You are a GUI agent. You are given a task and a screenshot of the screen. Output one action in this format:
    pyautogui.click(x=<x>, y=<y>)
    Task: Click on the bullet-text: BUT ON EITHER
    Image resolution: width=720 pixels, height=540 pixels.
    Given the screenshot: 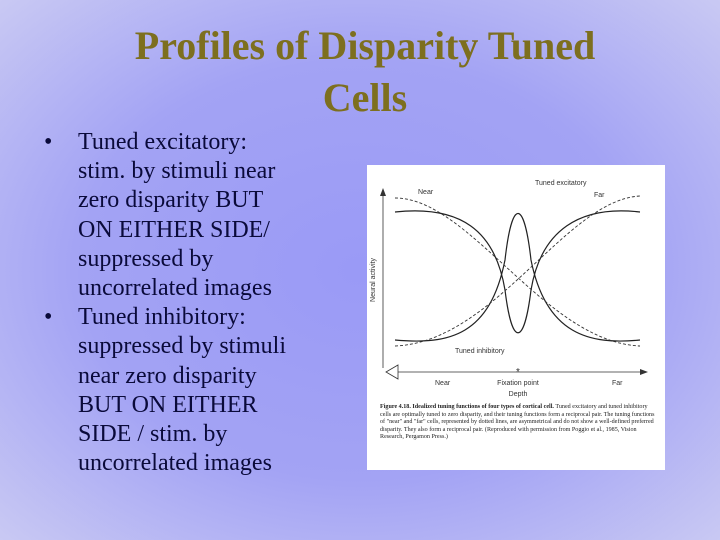 What is the action you would take?
    pyautogui.click(x=168, y=404)
    